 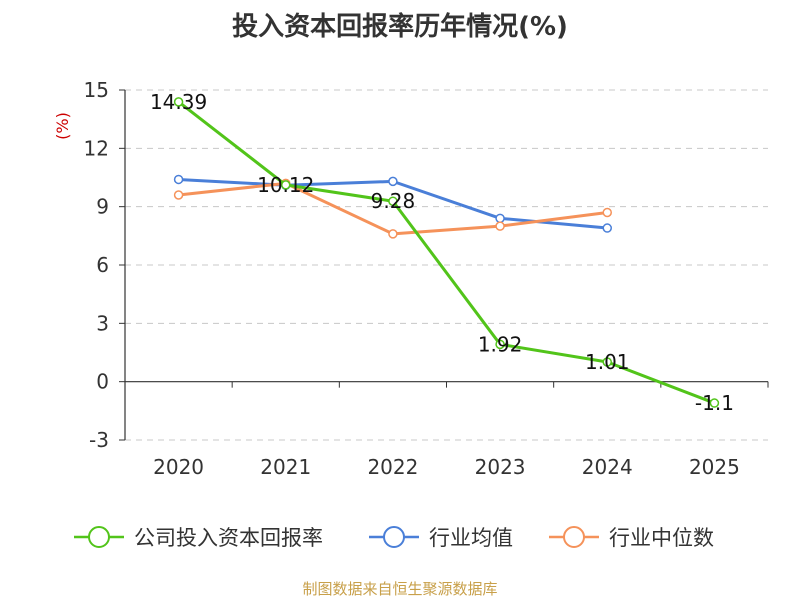 What do you see at coordinates (285, 467) in the screenshot?
I see `x-tick-label: 2021` at bounding box center [285, 467].